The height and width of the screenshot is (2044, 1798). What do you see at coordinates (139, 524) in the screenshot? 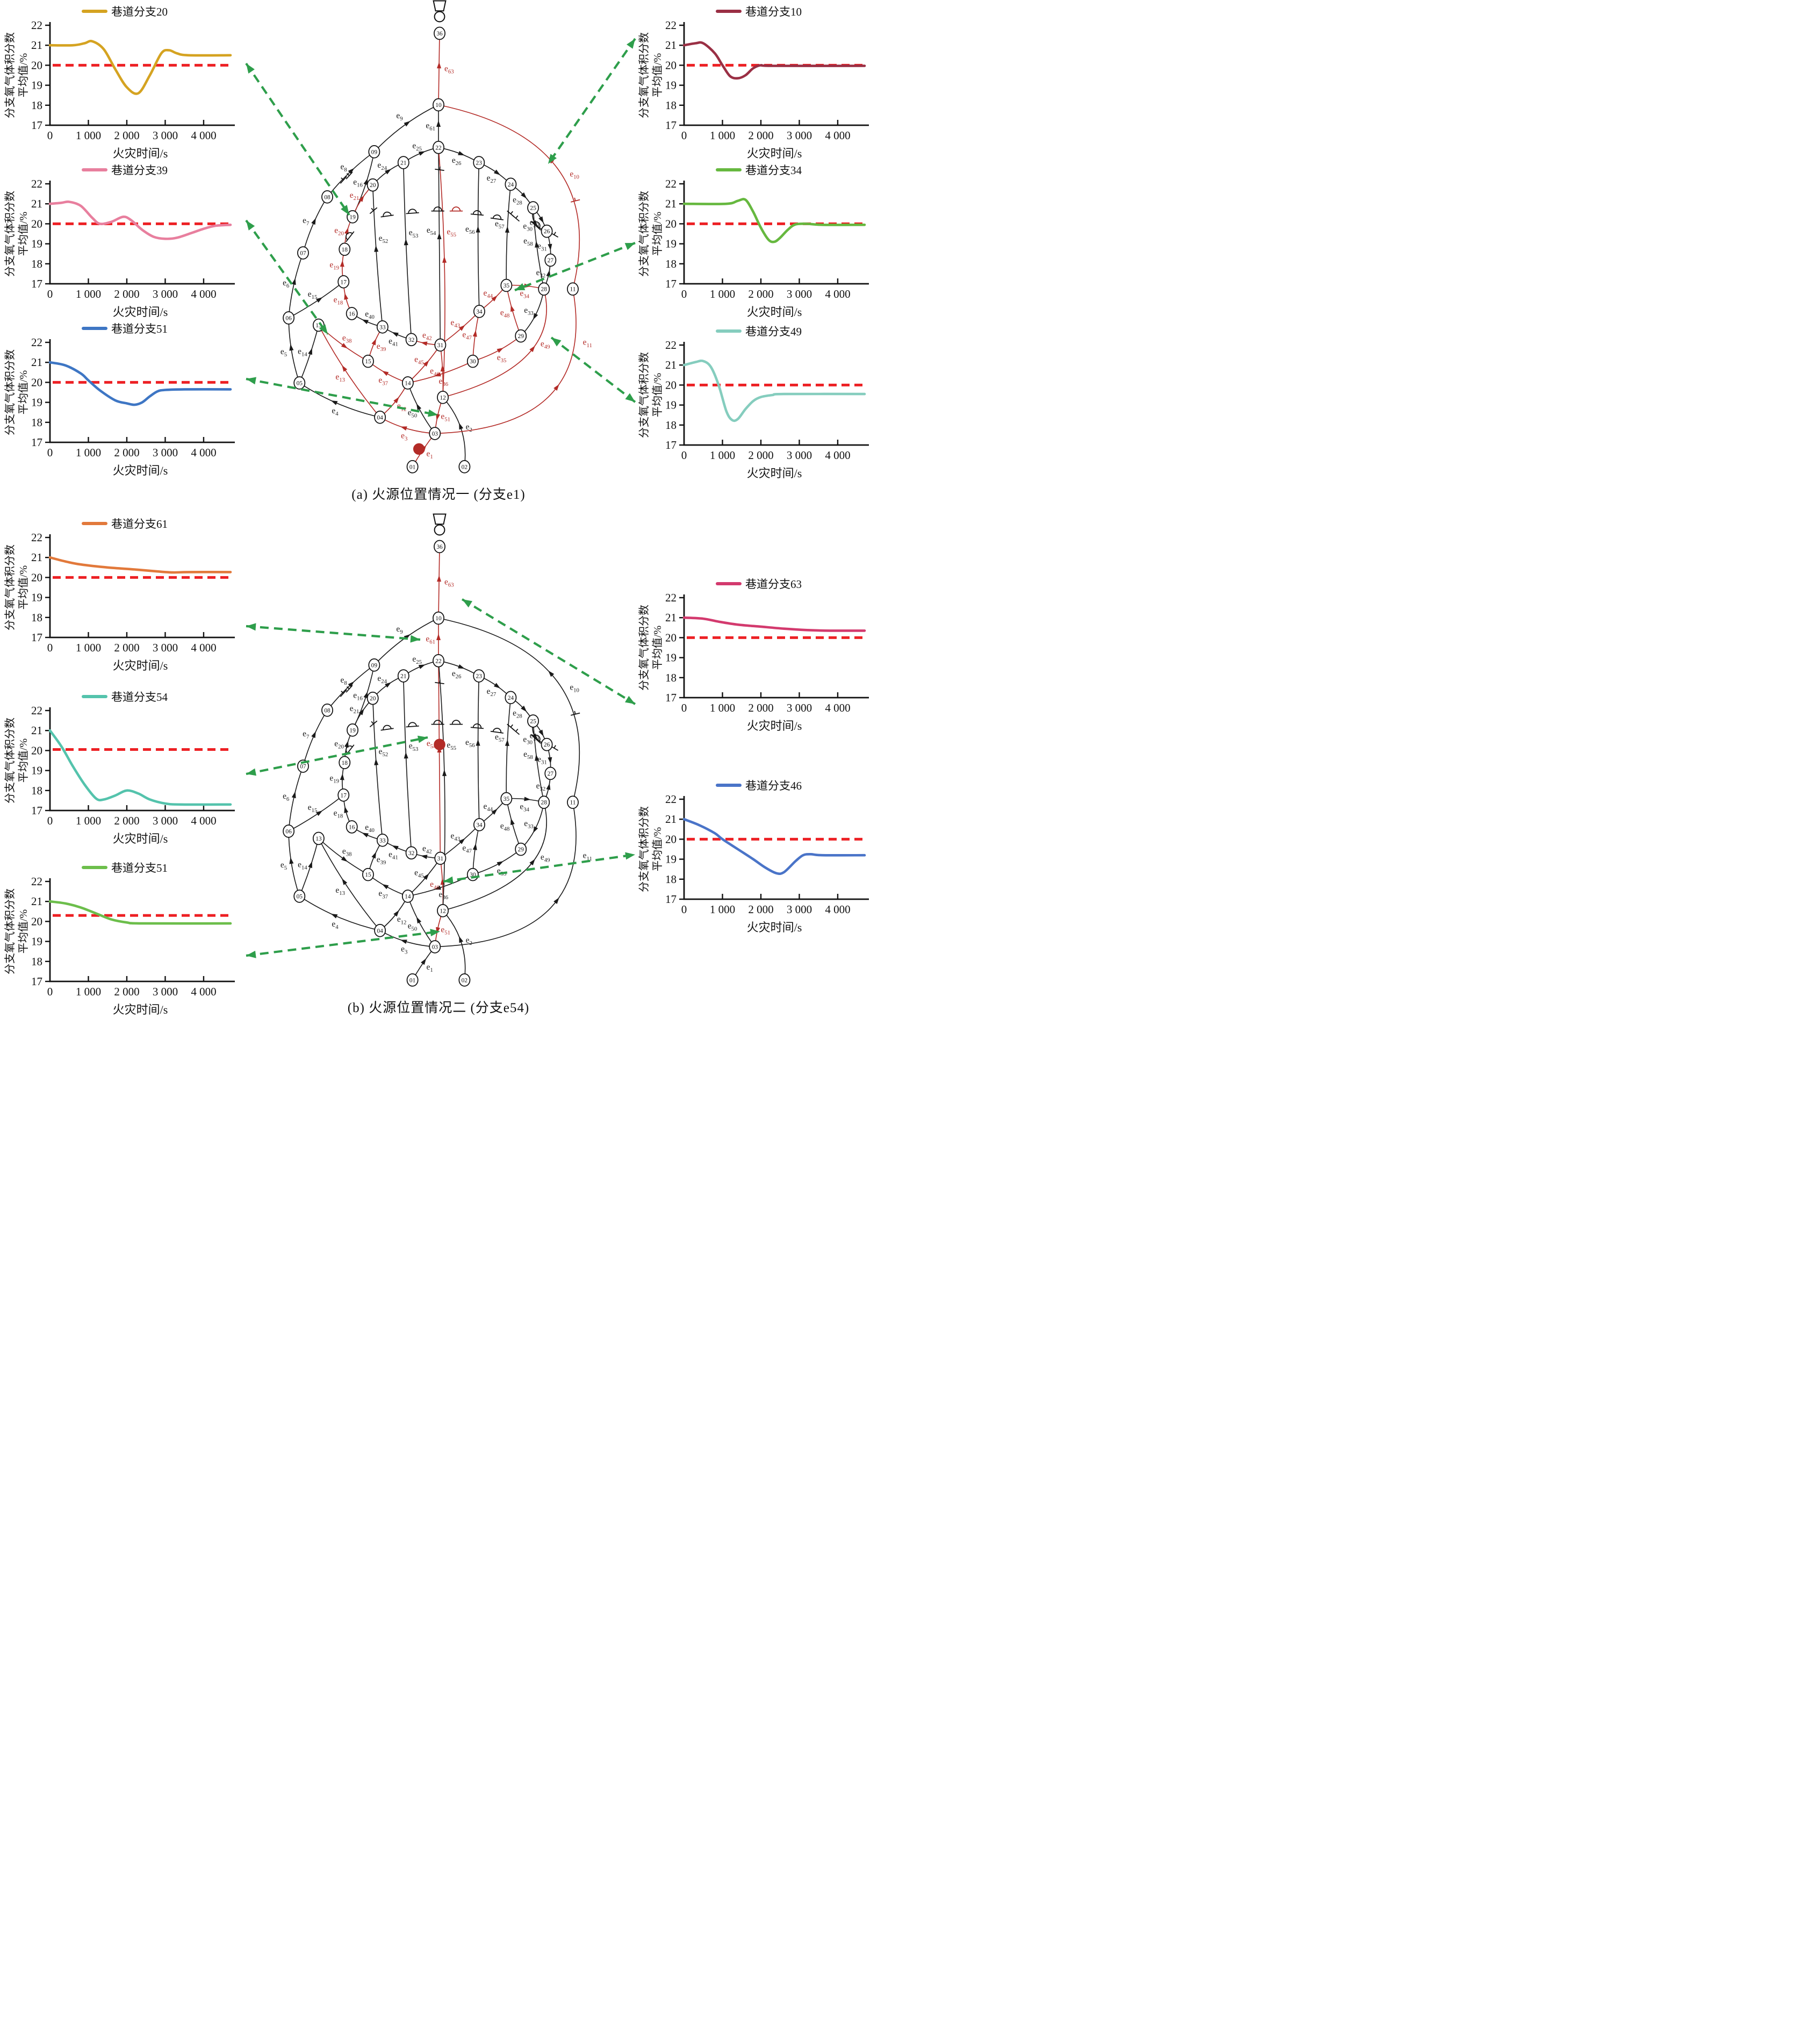
I see `legend-label: 巷道分支61` at bounding box center [139, 524].